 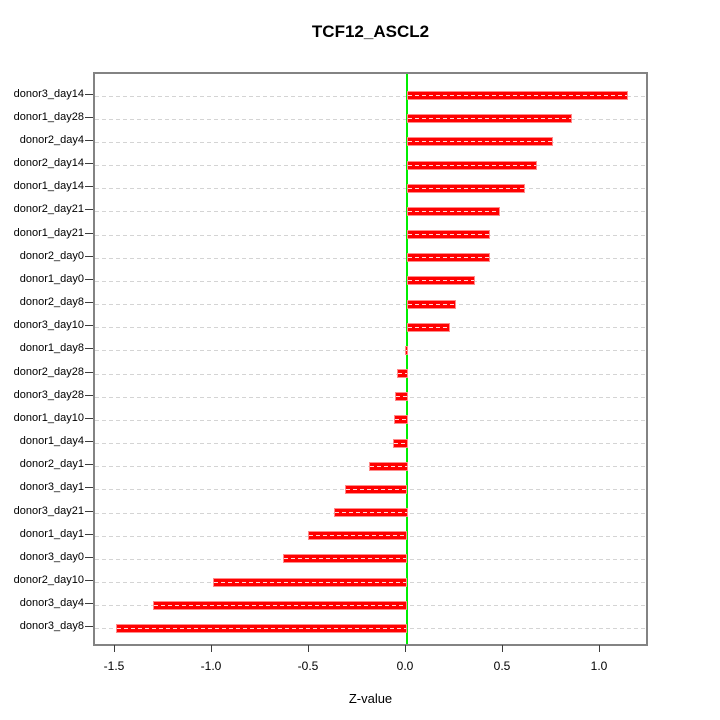 I want to click on y-label-donor2_day1: donor2_day1, so click(x=51, y=464).